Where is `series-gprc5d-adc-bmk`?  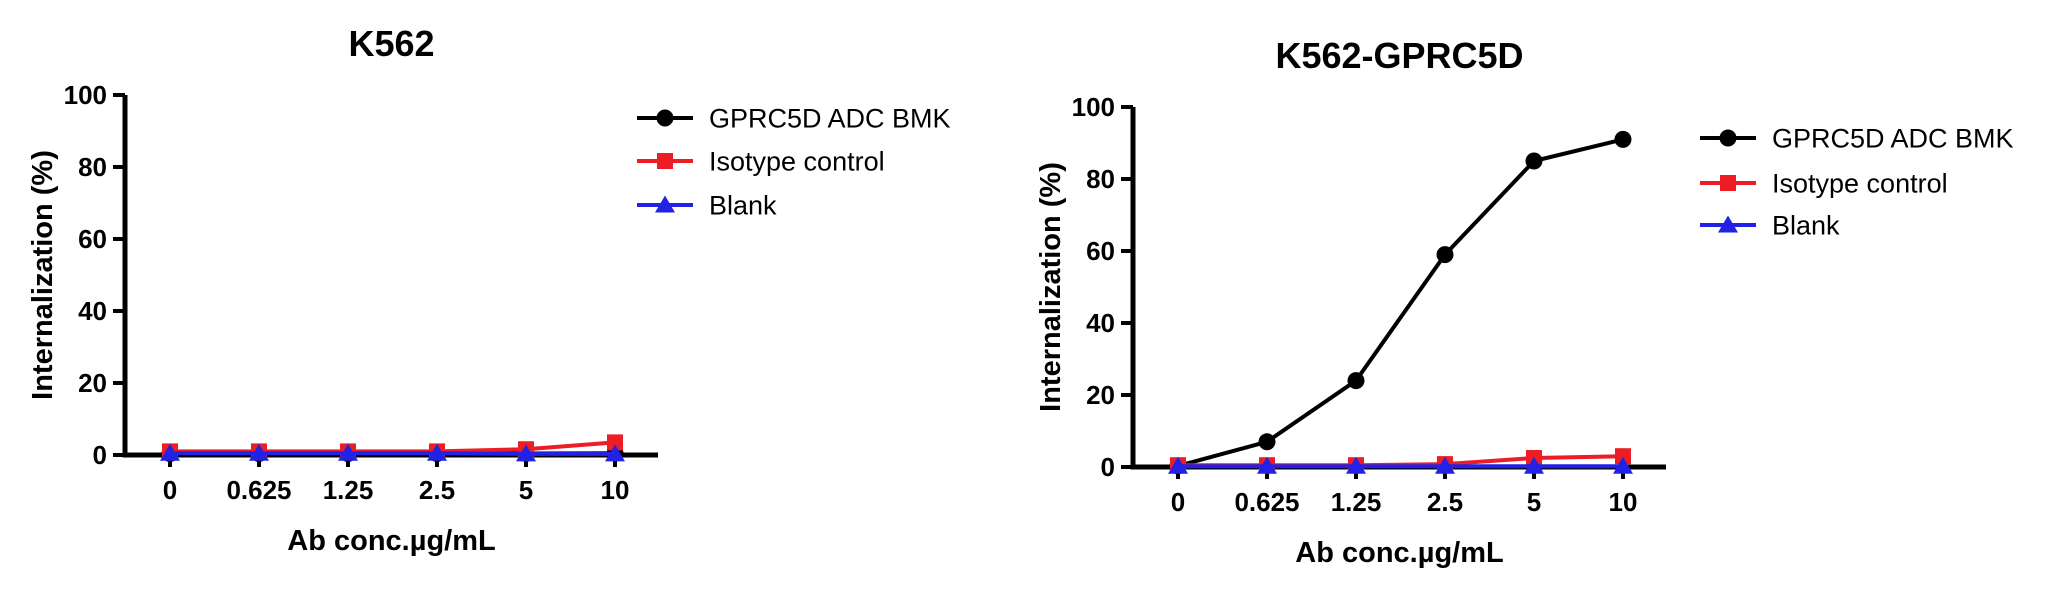 series-gprc5d-adc-bmk is located at coordinates (1401, 303).